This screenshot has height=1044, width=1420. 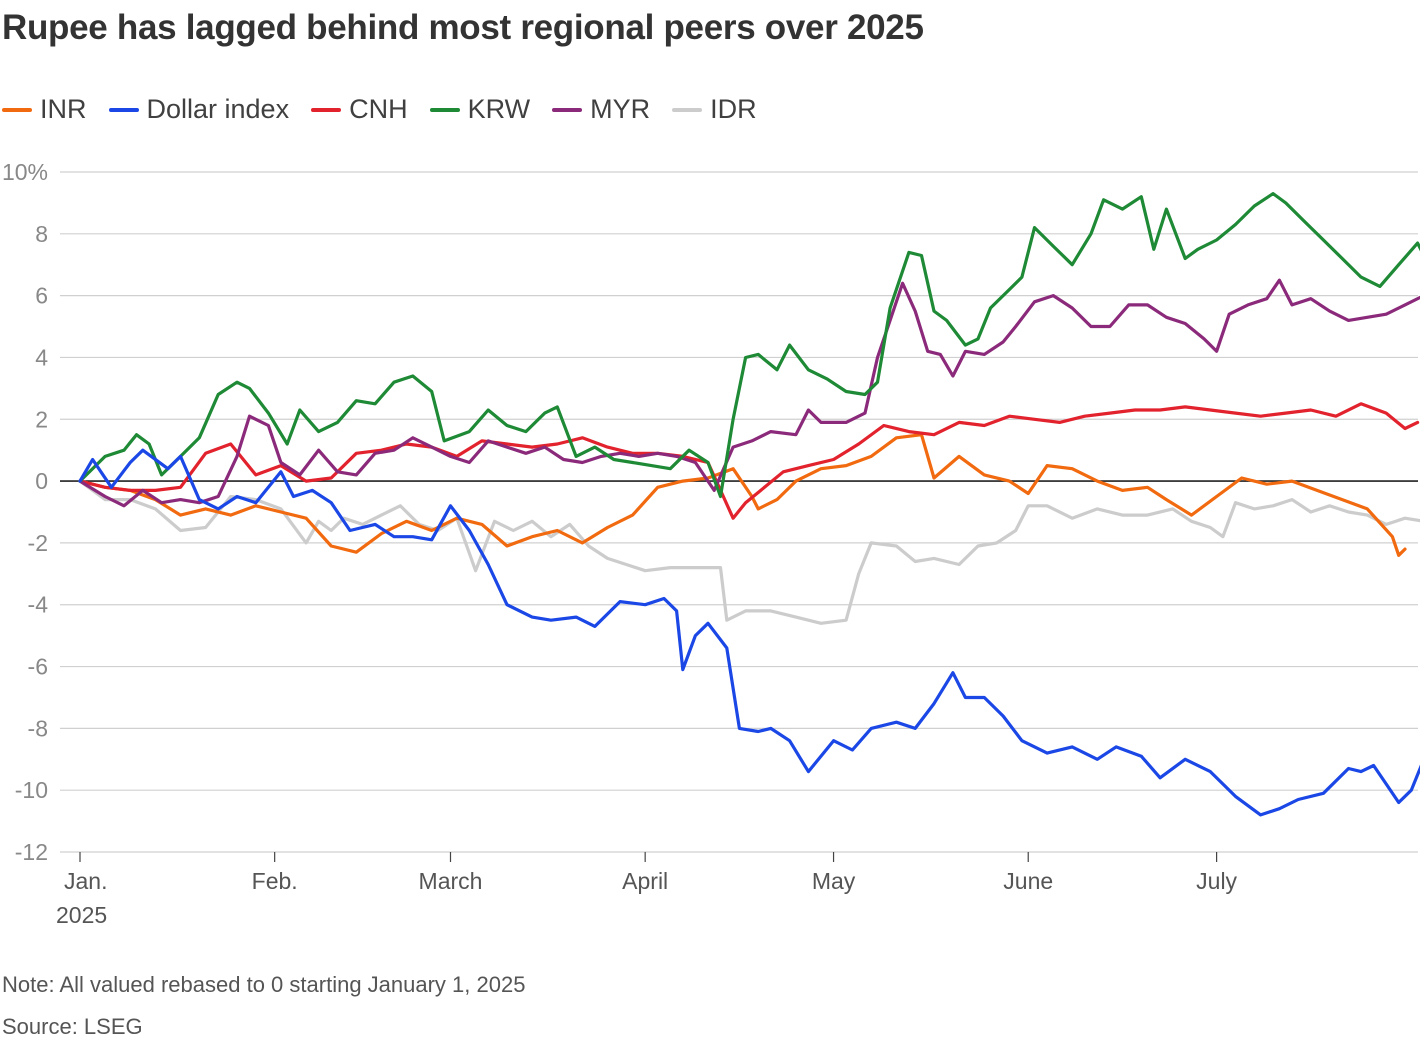 I want to click on chart-source: Source: LSEG, so click(x=72, y=1026).